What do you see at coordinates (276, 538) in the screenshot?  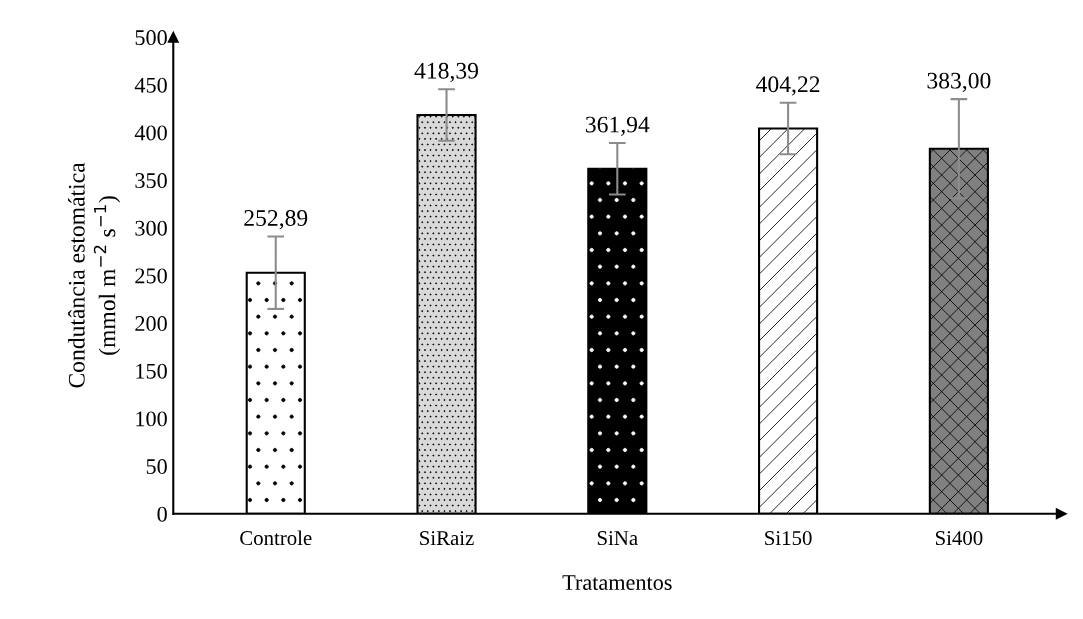 I see `x-tick-label: Controle` at bounding box center [276, 538].